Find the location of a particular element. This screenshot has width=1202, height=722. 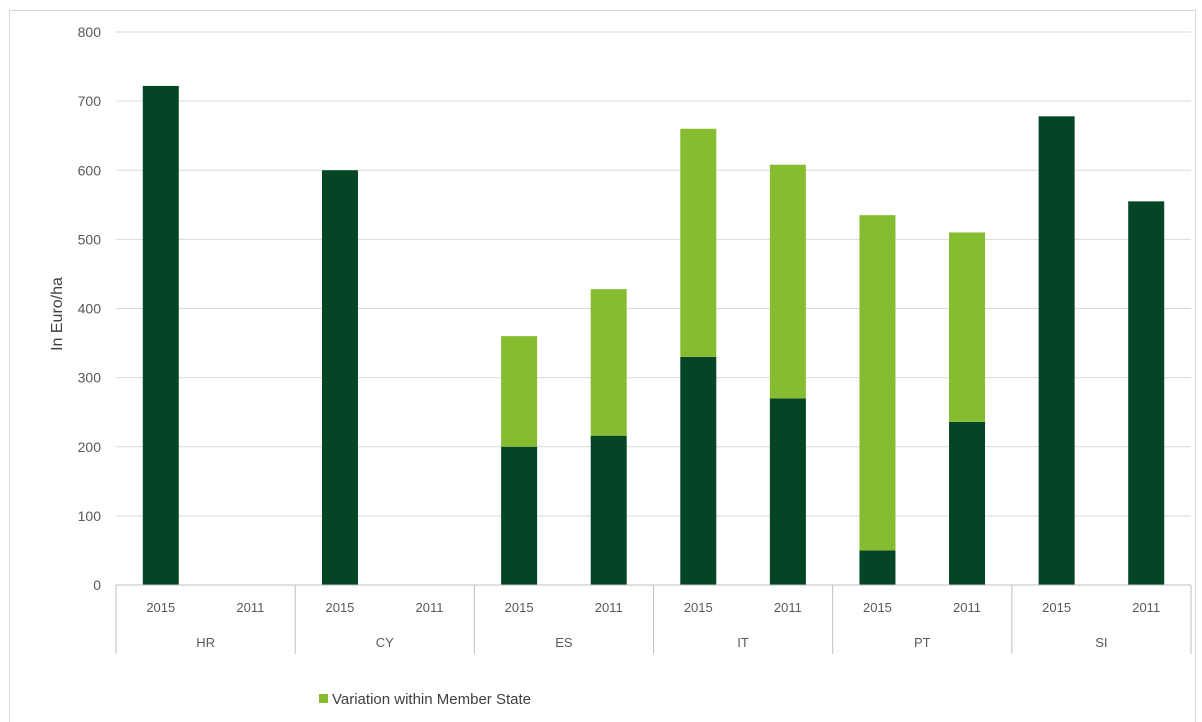

x-group-label: ES is located at coordinates (564, 642).